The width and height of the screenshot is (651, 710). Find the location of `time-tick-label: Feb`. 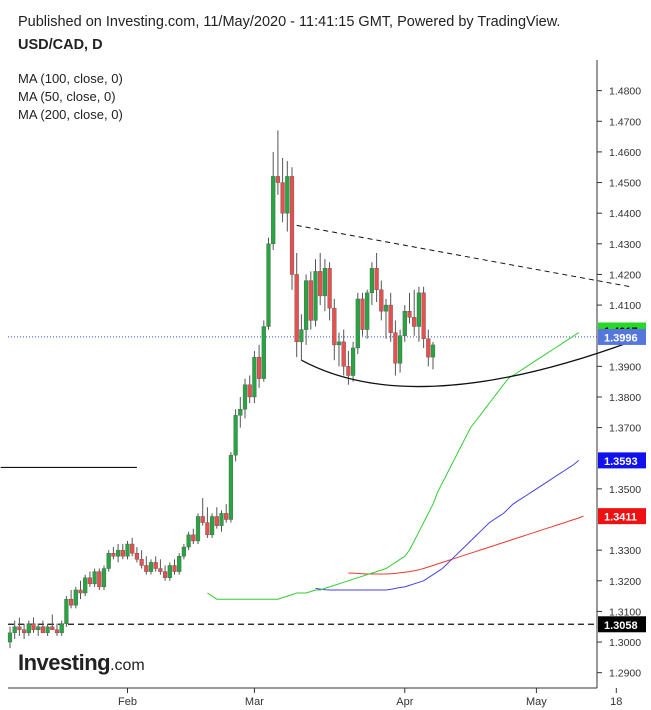

time-tick-label: Feb is located at coordinates (127, 702).